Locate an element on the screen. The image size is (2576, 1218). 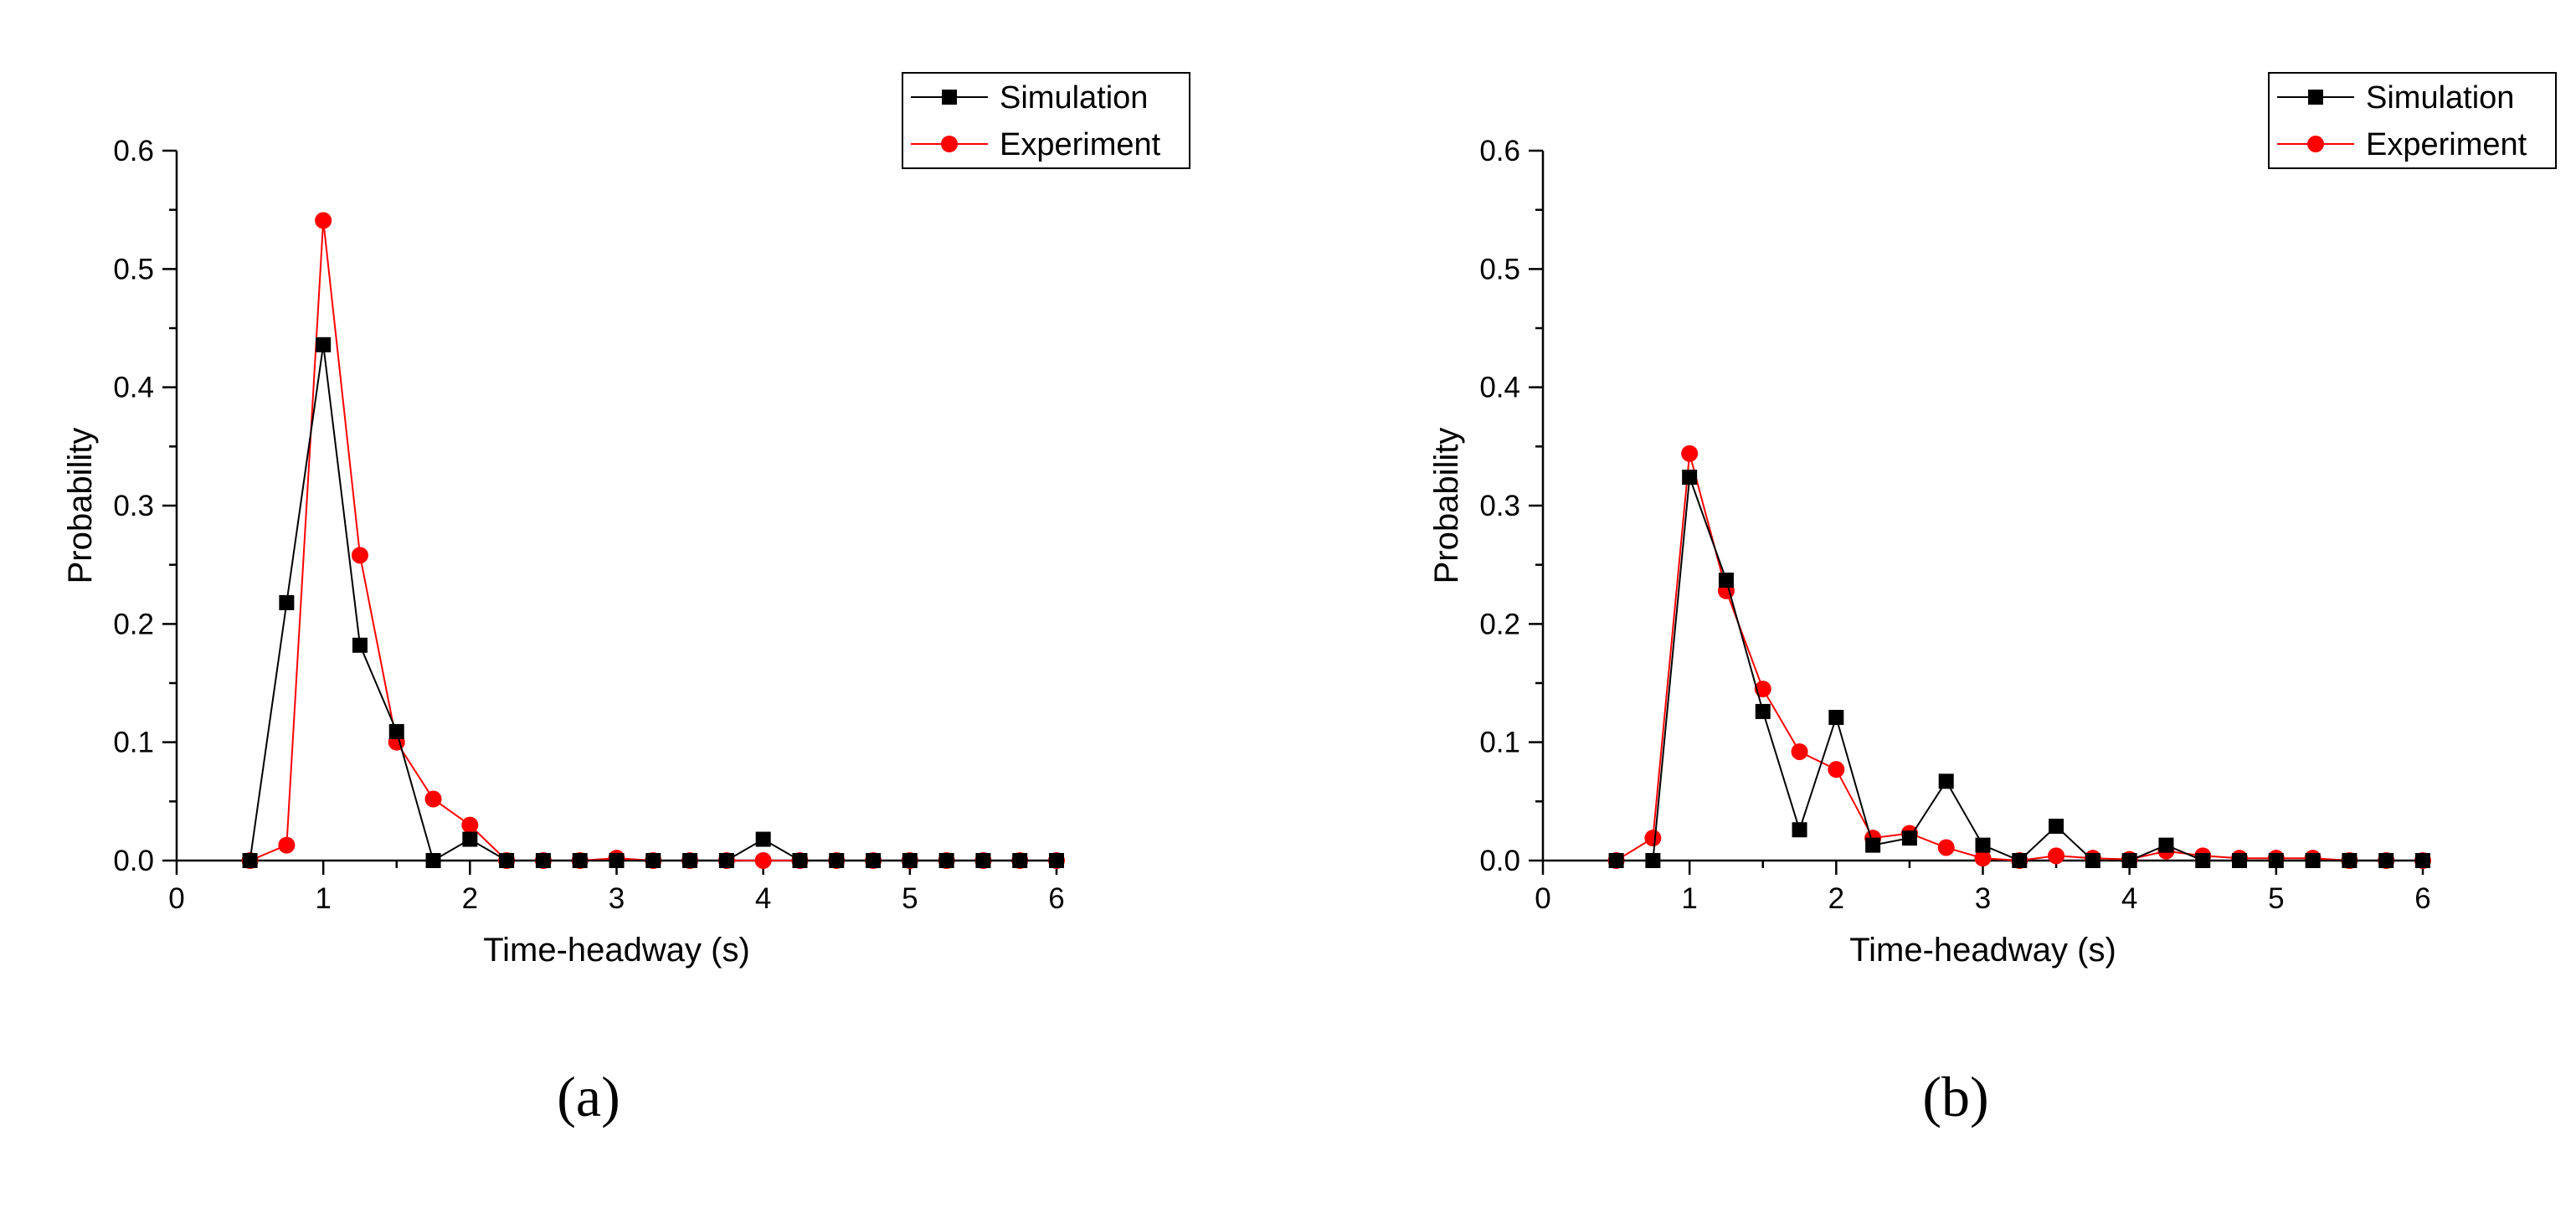
x-tick-label: 6 is located at coordinates (1056, 898).